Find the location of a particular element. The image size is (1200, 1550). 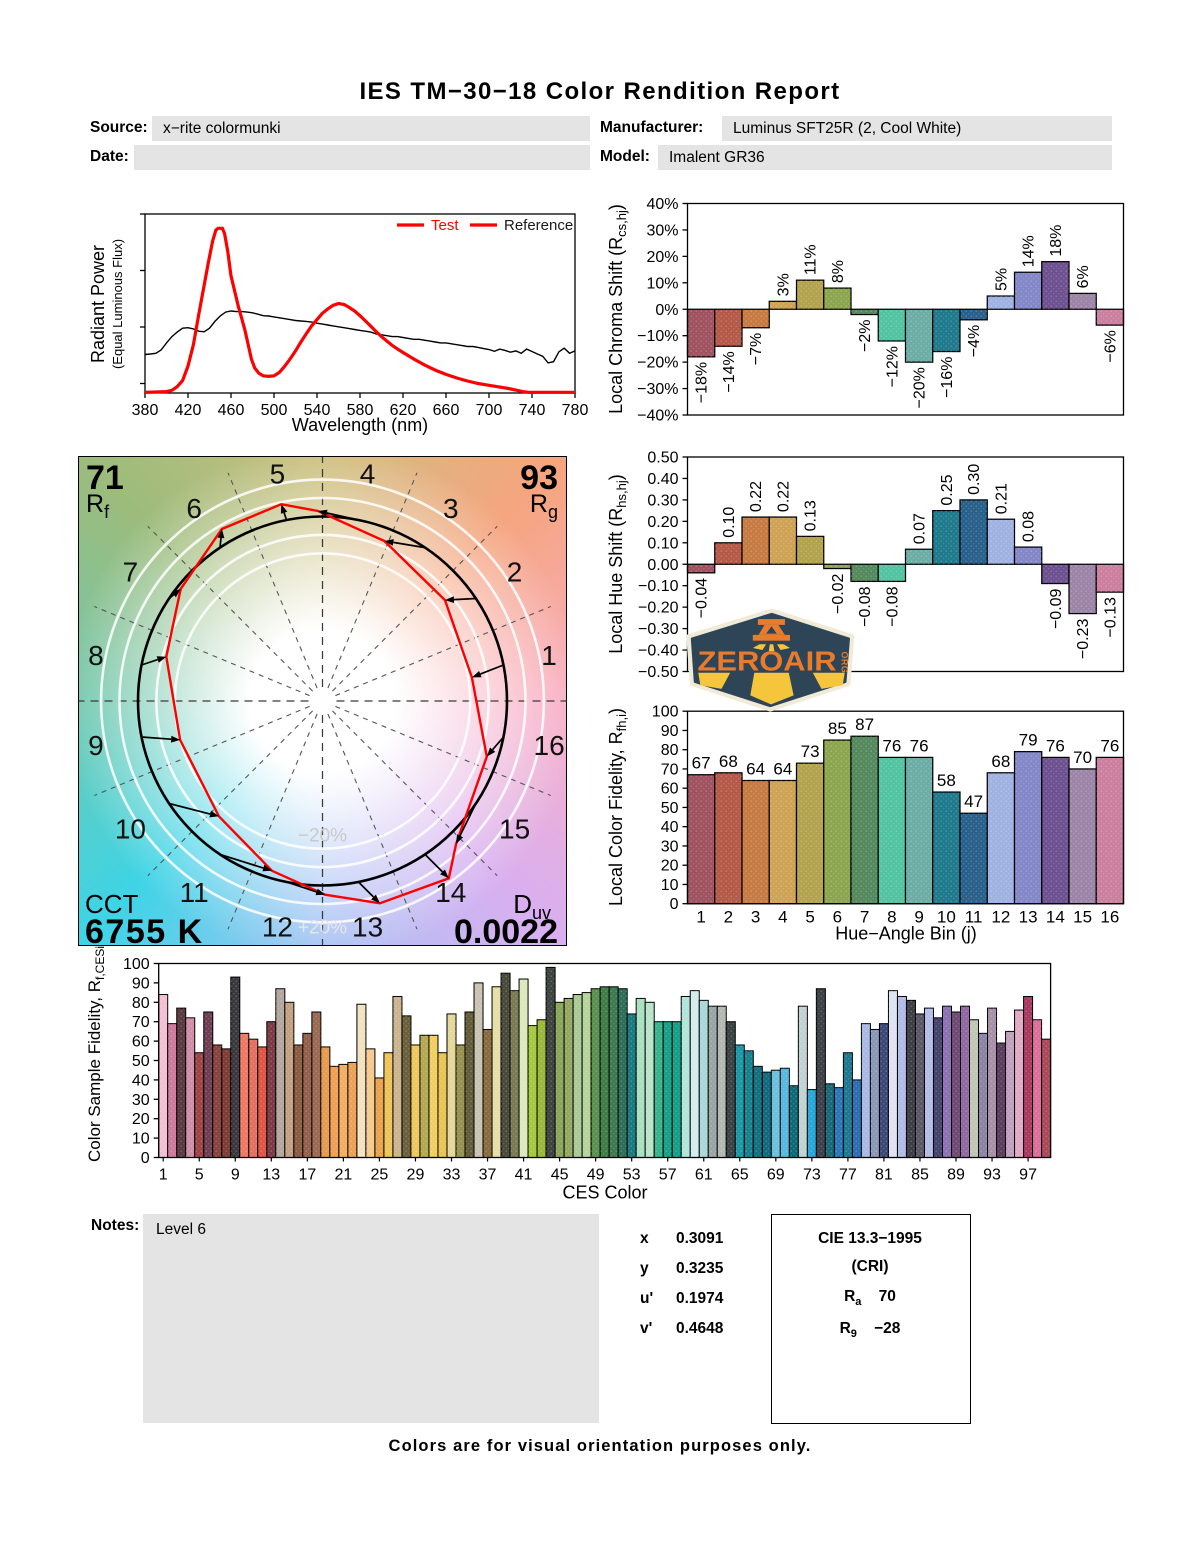

svg-text: 500 is located at coordinates (274, 410).